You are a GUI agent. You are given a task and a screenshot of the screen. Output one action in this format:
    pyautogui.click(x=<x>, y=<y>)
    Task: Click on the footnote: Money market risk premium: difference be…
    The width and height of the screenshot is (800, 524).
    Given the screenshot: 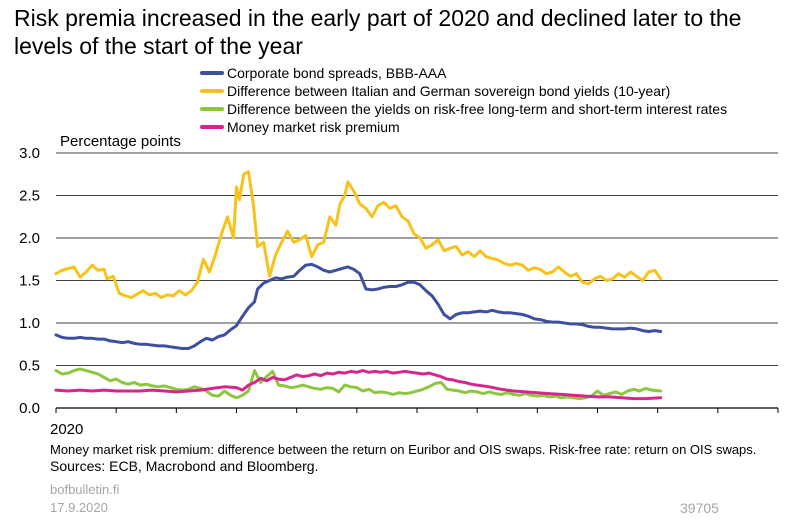 What is the action you would take?
    pyautogui.click(x=417, y=458)
    